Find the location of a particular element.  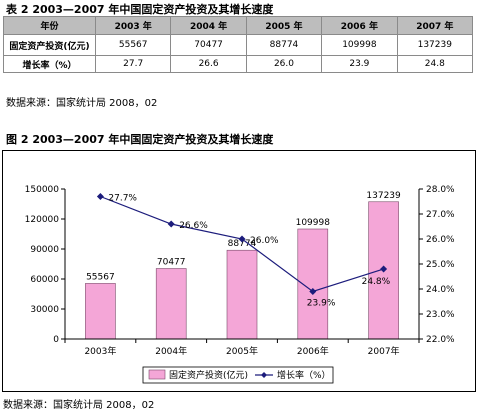

table-source-note: 数据来源：国家统计局 2008，02 is located at coordinates (82, 103).